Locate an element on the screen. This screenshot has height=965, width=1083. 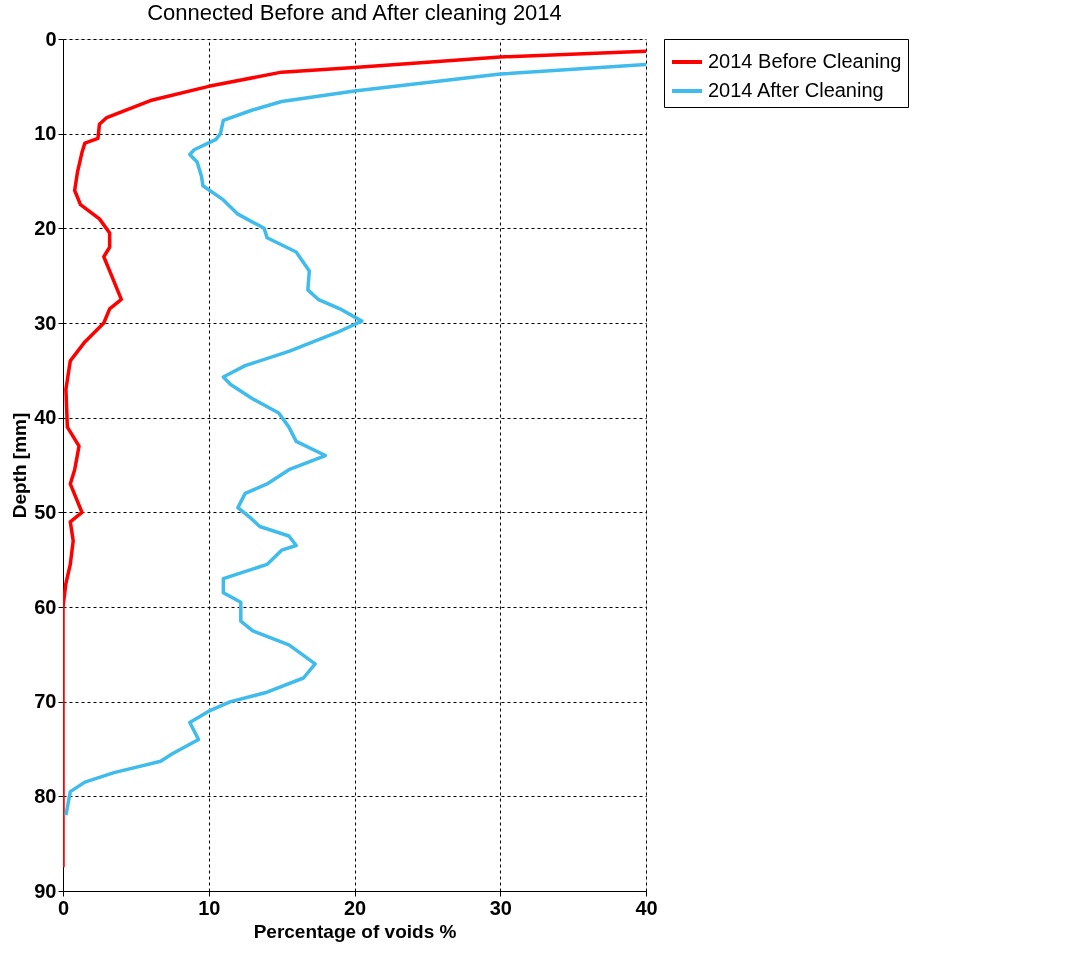
y-tick-label: 70 is located at coordinates (45, 701).